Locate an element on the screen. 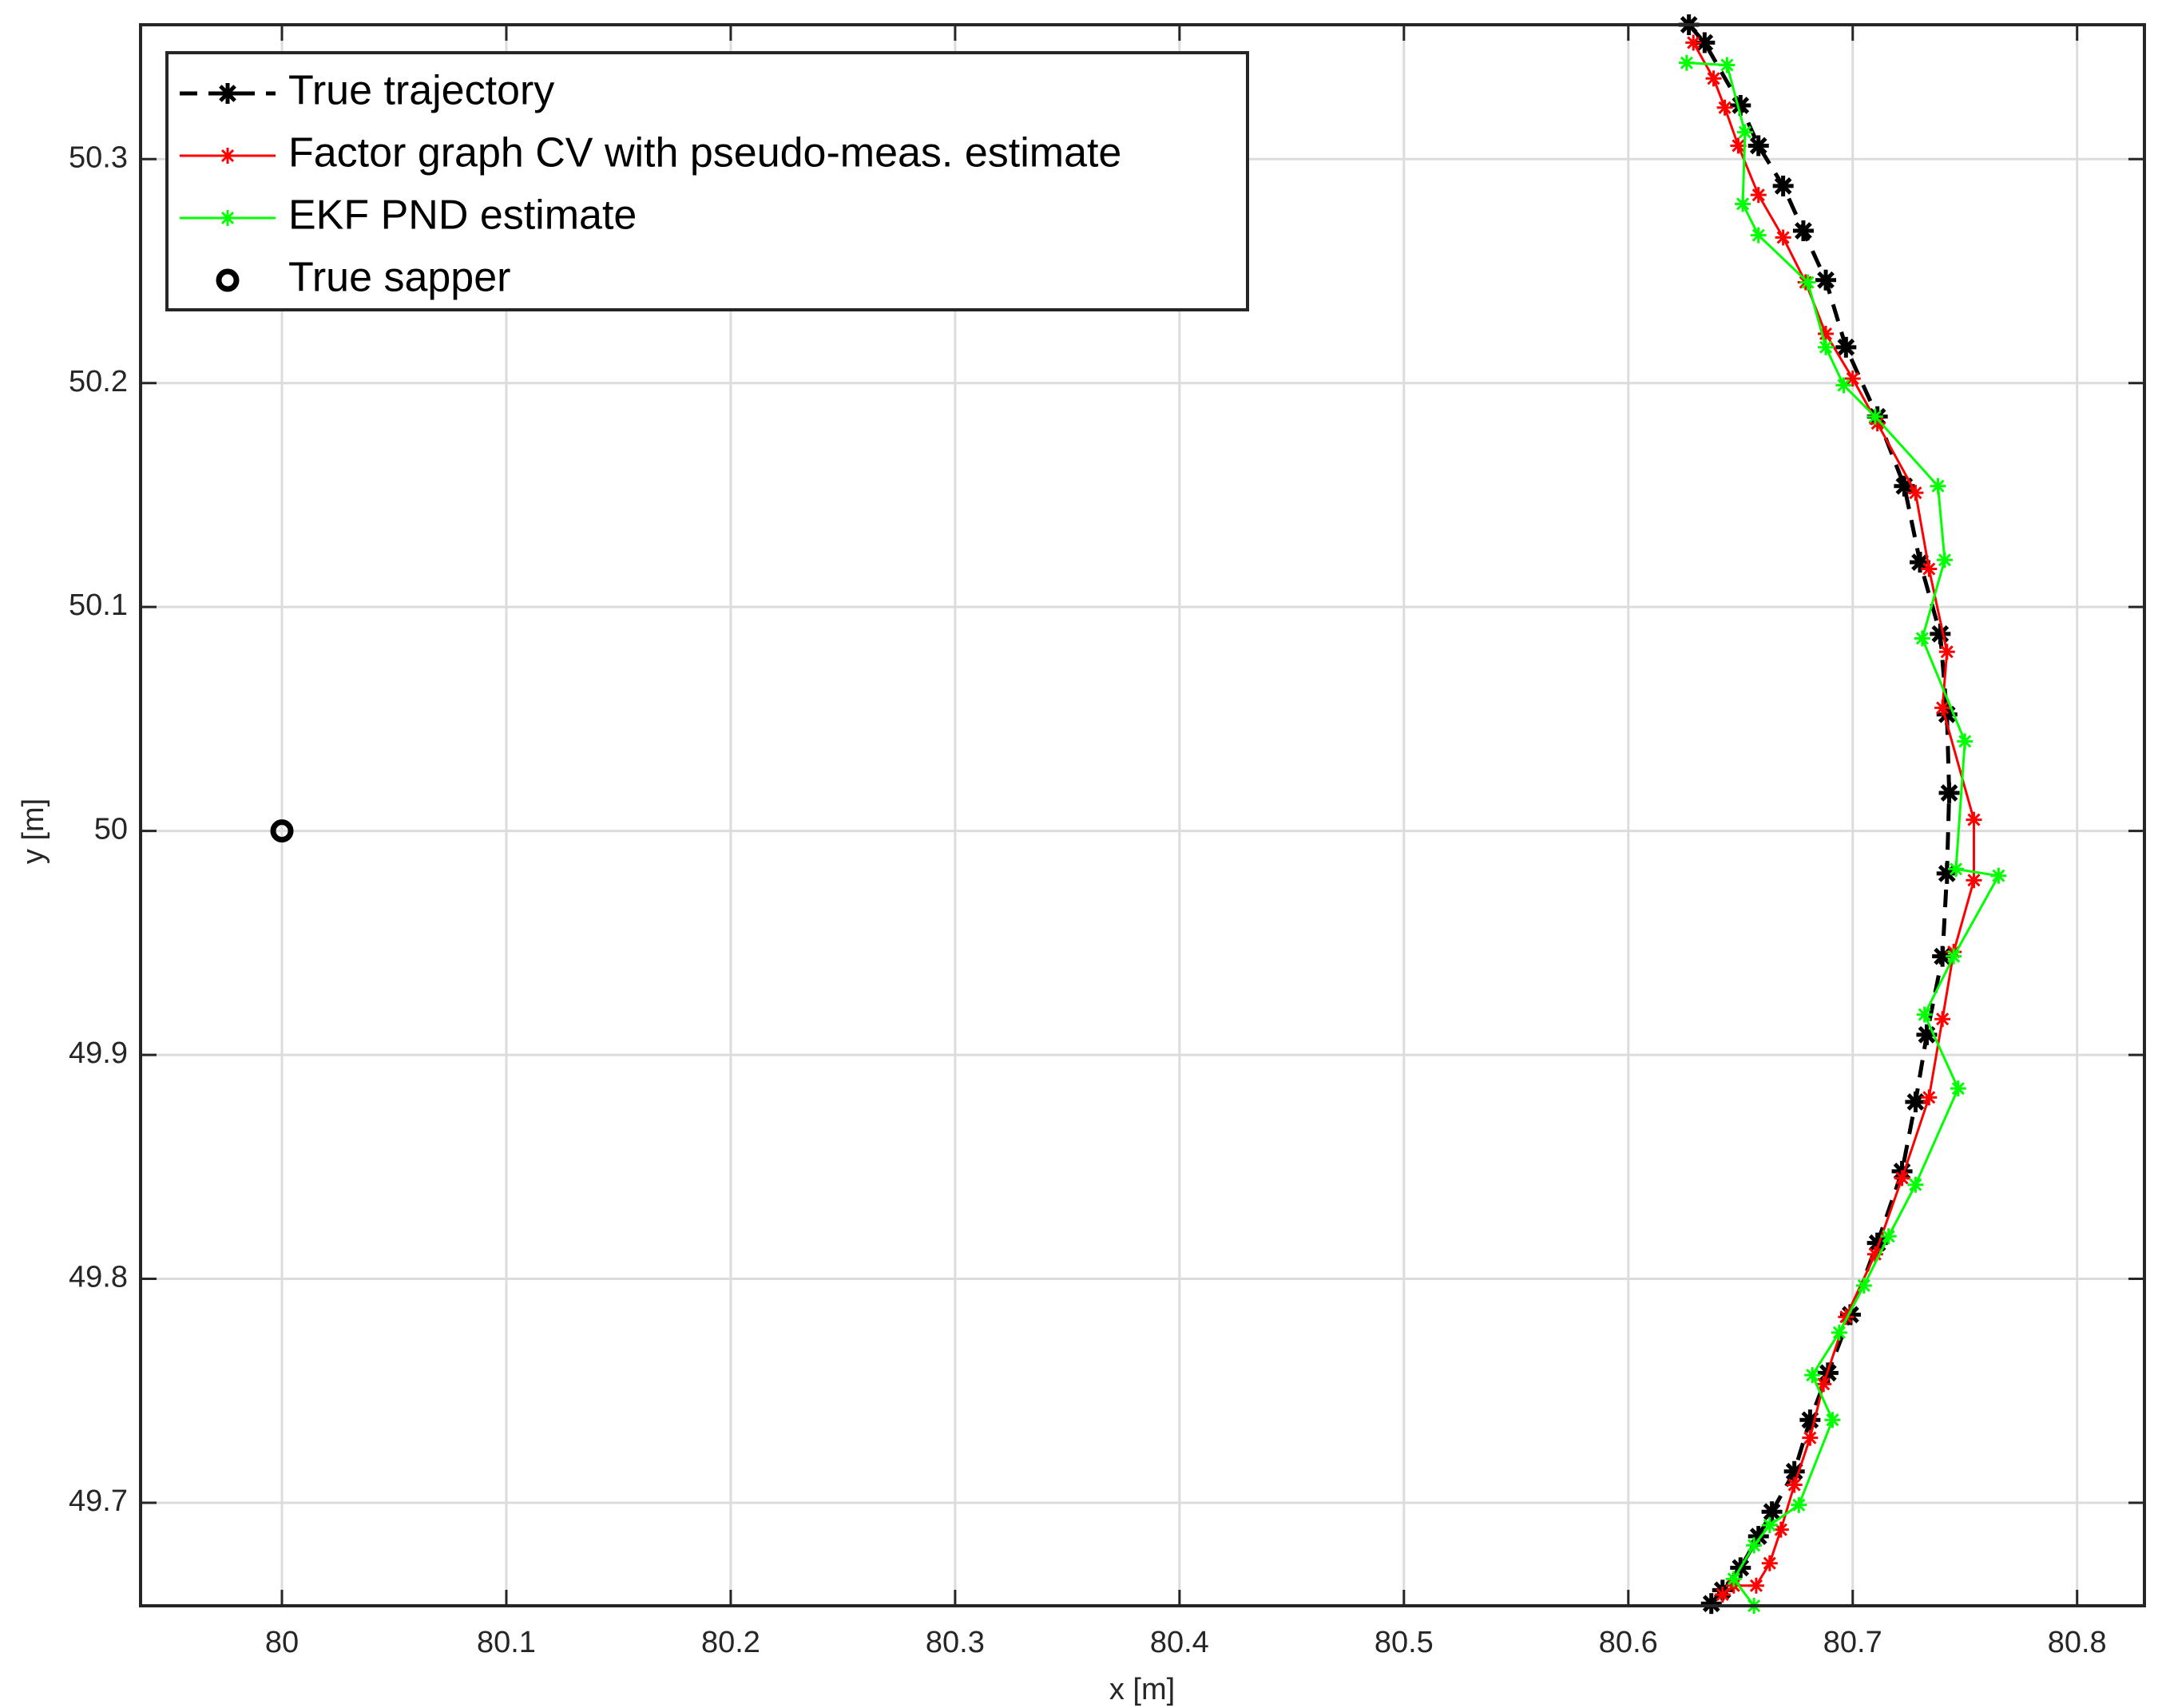  legend-box is located at coordinates (707, 181).